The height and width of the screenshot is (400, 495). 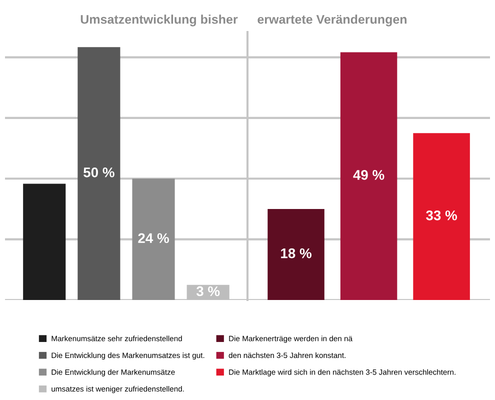 I want to click on data-label: 24 %, so click(x=153, y=238).